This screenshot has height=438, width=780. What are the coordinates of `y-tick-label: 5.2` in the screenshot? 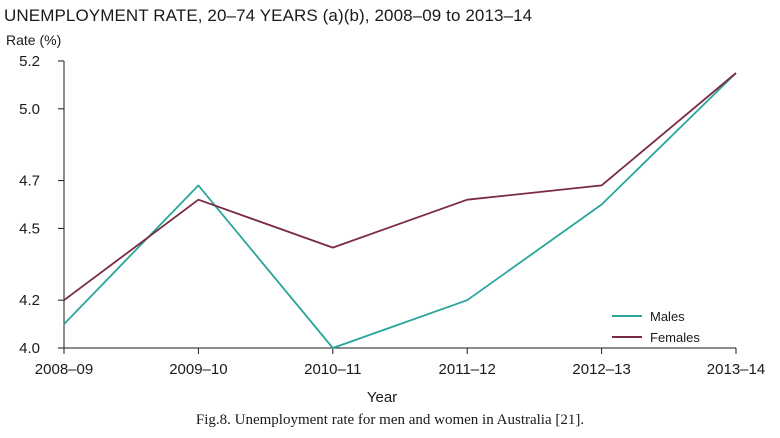 It's located at (29, 61).